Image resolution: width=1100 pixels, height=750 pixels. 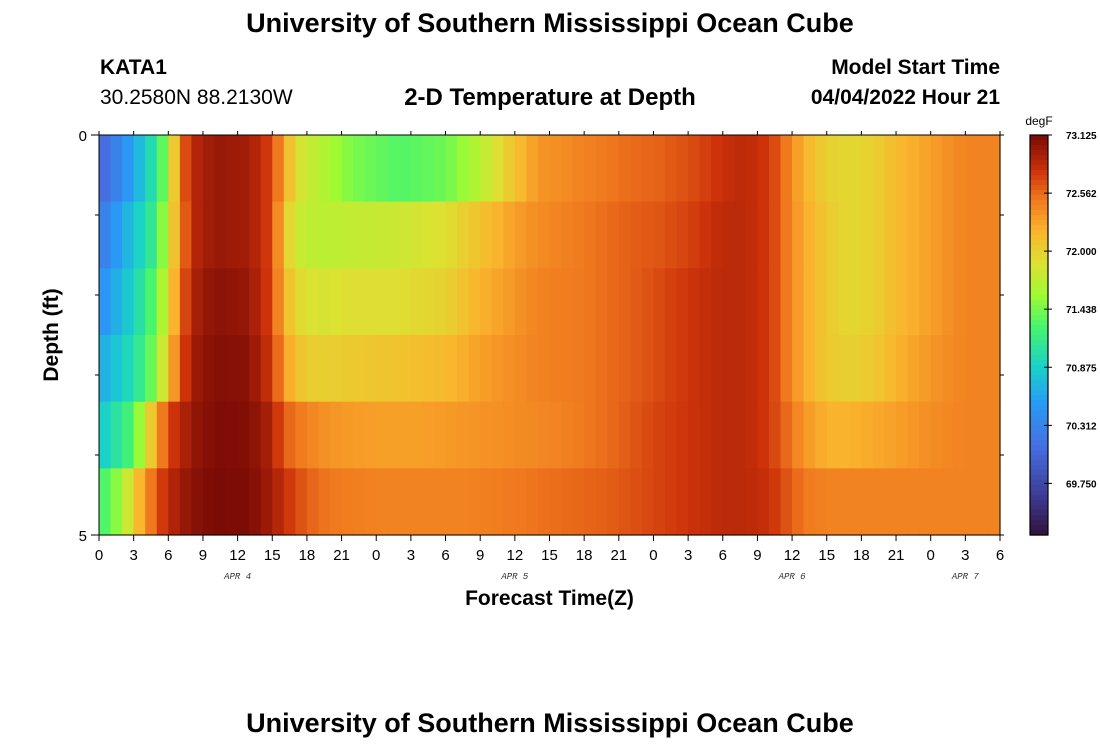 I want to click on day-label: APR 4, so click(x=237, y=577).